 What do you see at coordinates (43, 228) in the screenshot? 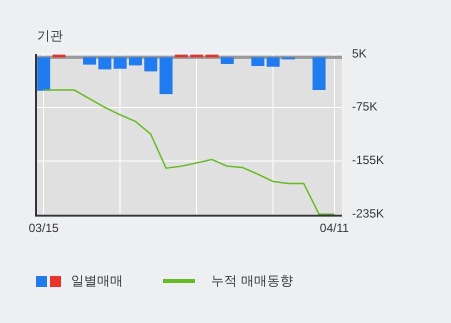
I see `x-tick-label: 03/15` at bounding box center [43, 228].